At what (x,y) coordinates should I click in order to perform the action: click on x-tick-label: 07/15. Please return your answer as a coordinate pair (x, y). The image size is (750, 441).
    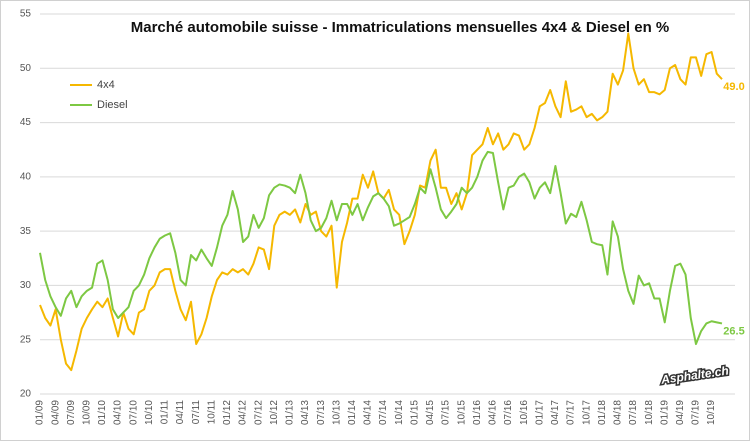
    Looking at the image, I should click on (446, 412).